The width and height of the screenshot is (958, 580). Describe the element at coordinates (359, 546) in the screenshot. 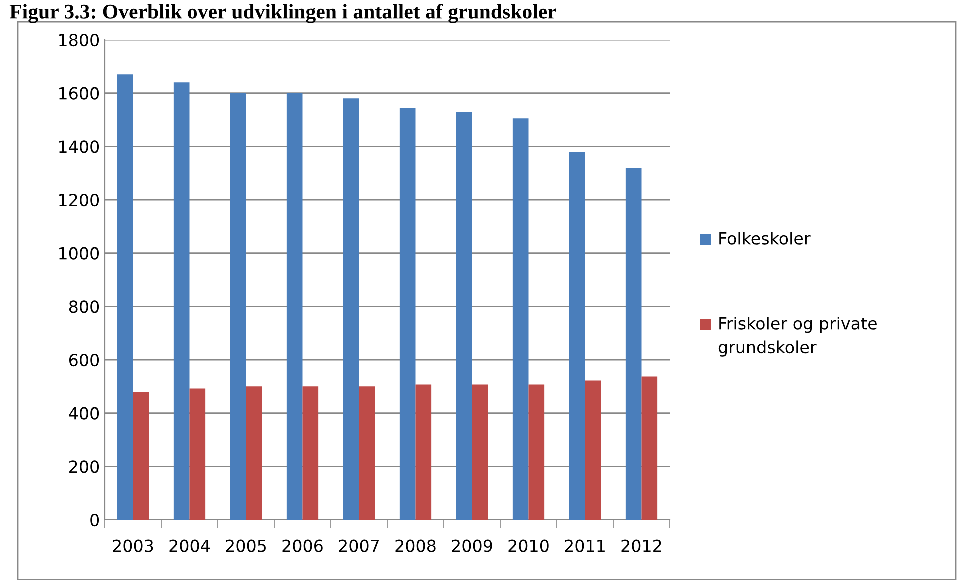

I see `x-tick-label: 2007` at that location.